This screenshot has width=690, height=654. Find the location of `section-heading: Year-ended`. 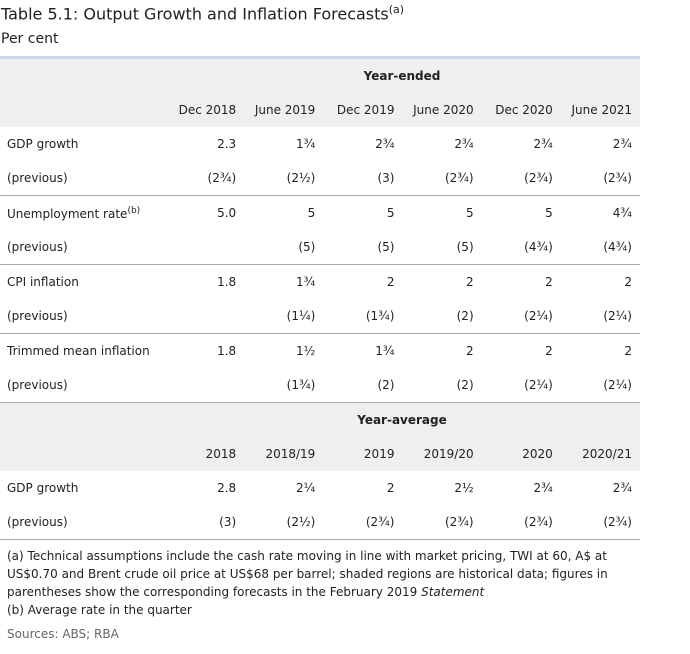

section-heading: Year-ended is located at coordinates (402, 75).